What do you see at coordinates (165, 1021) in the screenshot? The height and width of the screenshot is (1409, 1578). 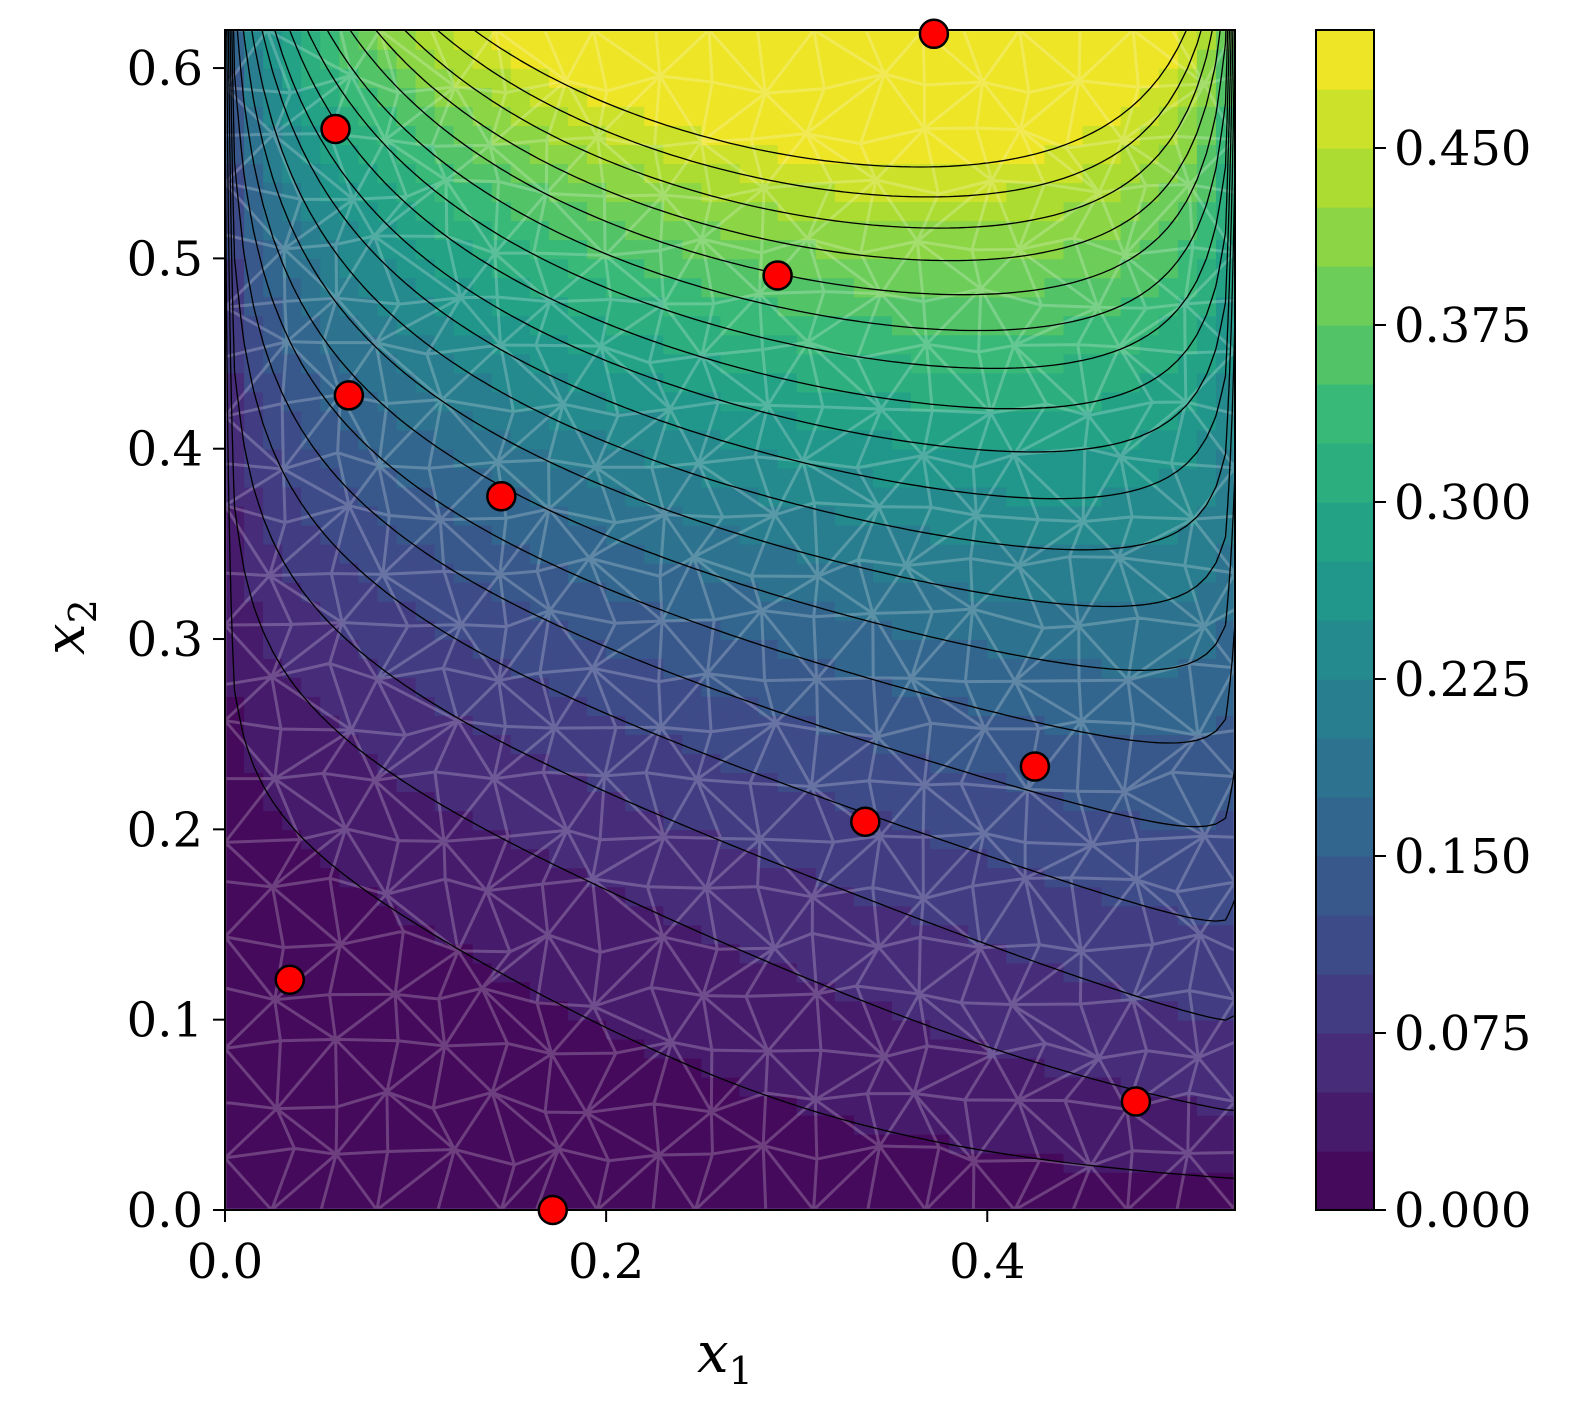 I see `y-tick-label: 0.1` at bounding box center [165, 1021].